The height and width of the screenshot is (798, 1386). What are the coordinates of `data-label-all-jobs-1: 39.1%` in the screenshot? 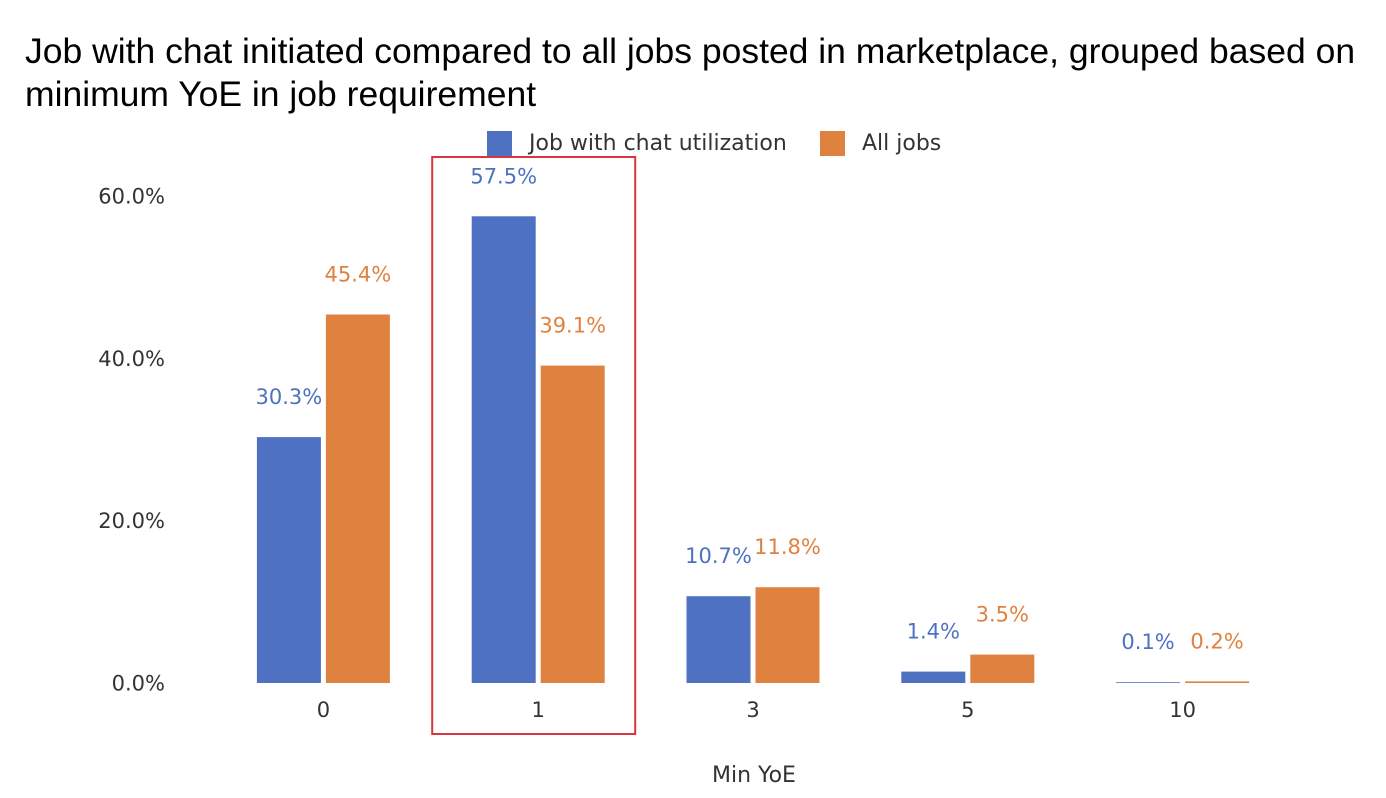 It's located at (572, 326).